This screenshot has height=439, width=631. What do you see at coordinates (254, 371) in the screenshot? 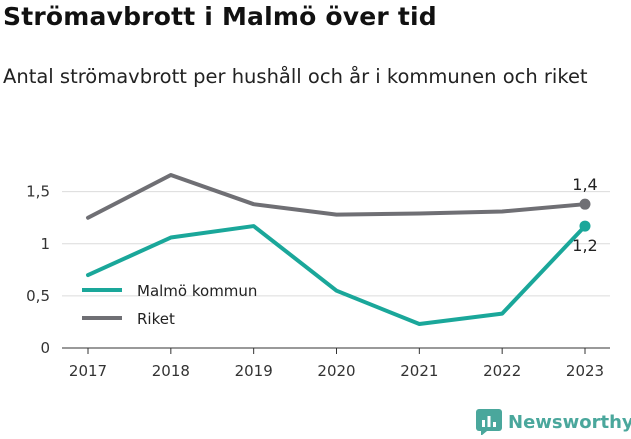
I see `x-tick-label: 2019` at bounding box center [254, 371].